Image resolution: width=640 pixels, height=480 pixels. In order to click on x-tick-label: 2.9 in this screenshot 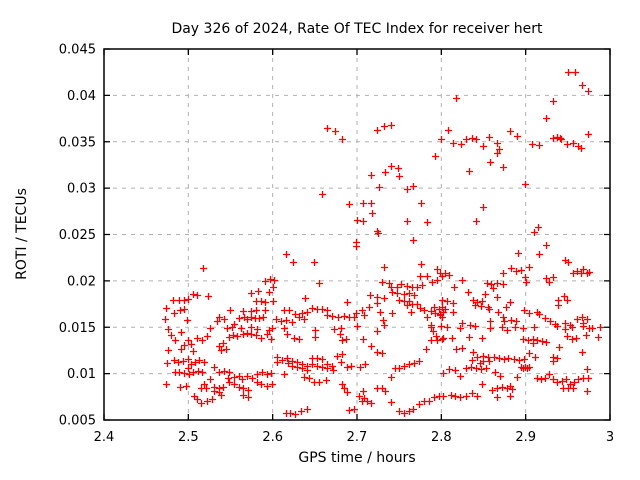, I will do `click(525, 437)`.